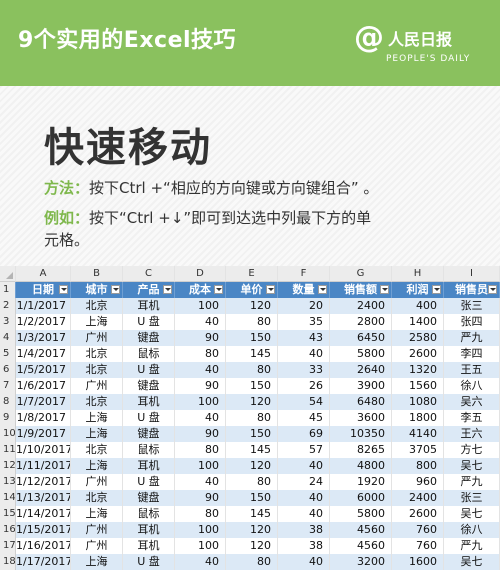  What do you see at coordinates (361, 322) in the screenshot?
I see `table-cell: 2800` at bounding box center [361, 322].